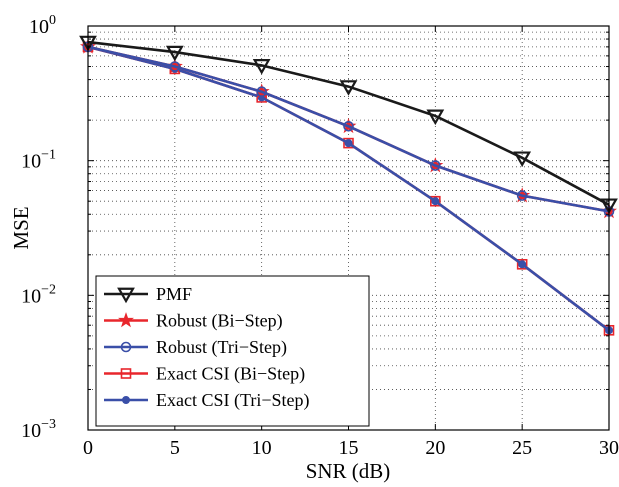 The image size is (619, 487). What do you see at coordinates (21, 227) in the screenshot?
I see `y-axis-label: MSE` at bounding box center [21, 227].